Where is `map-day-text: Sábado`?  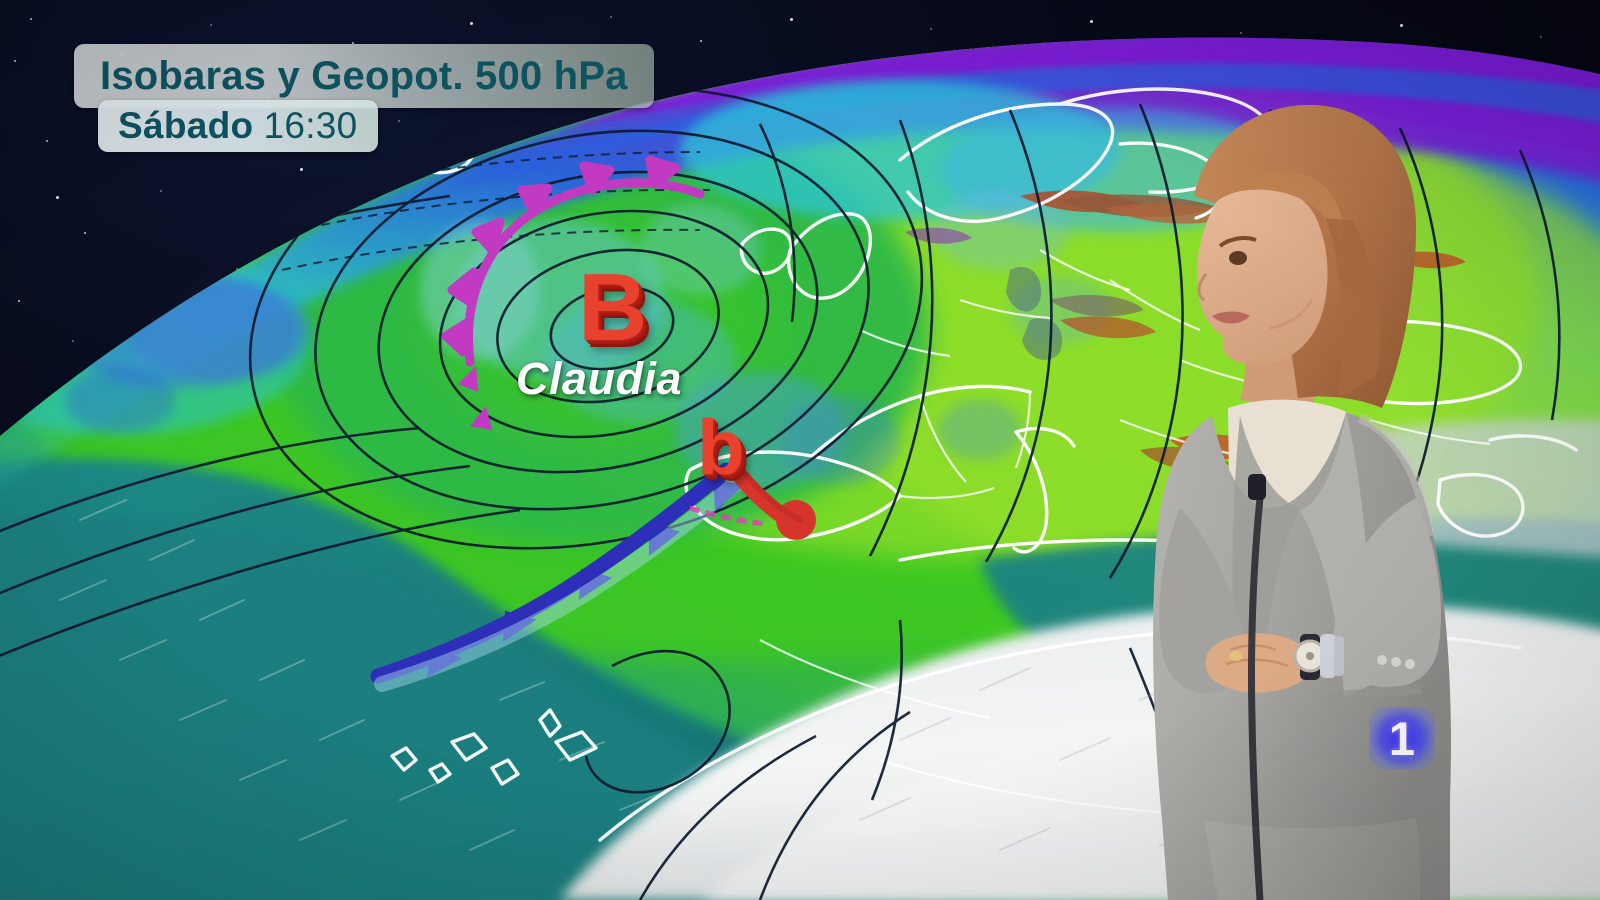 map-day-text: Sábado is located at coordinates (186, 125).